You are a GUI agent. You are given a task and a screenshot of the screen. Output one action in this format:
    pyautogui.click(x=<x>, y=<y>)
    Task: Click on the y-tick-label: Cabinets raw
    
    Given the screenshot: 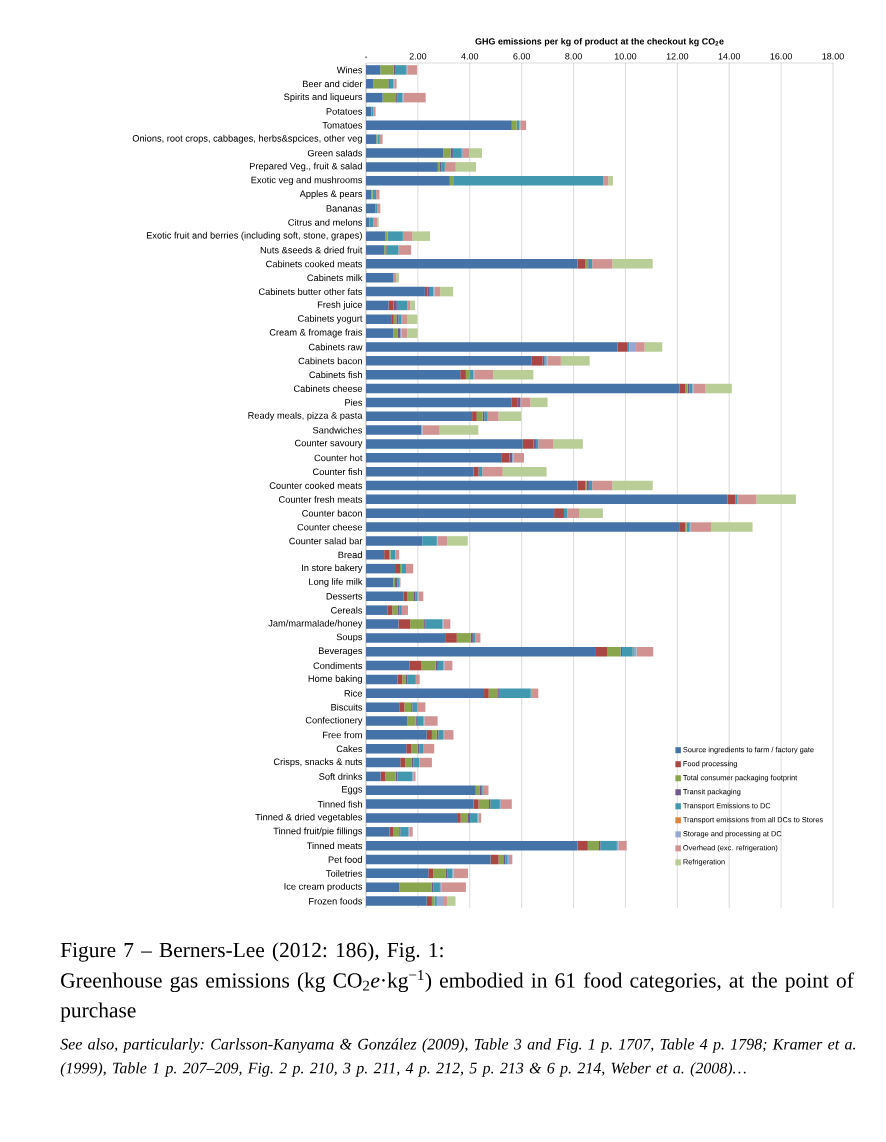 What is the action you would take?
    pyautogui.click(x=335, y=347)
    